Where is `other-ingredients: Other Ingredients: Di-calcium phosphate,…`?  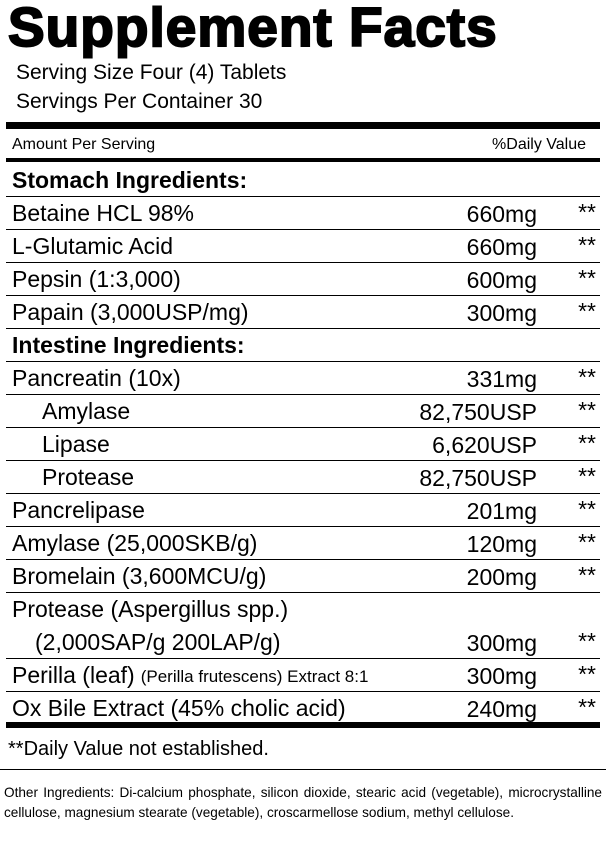
other-ingredients: Other Ingredients: Di-calcium phosphate,… is located at coordinates (303, 802).